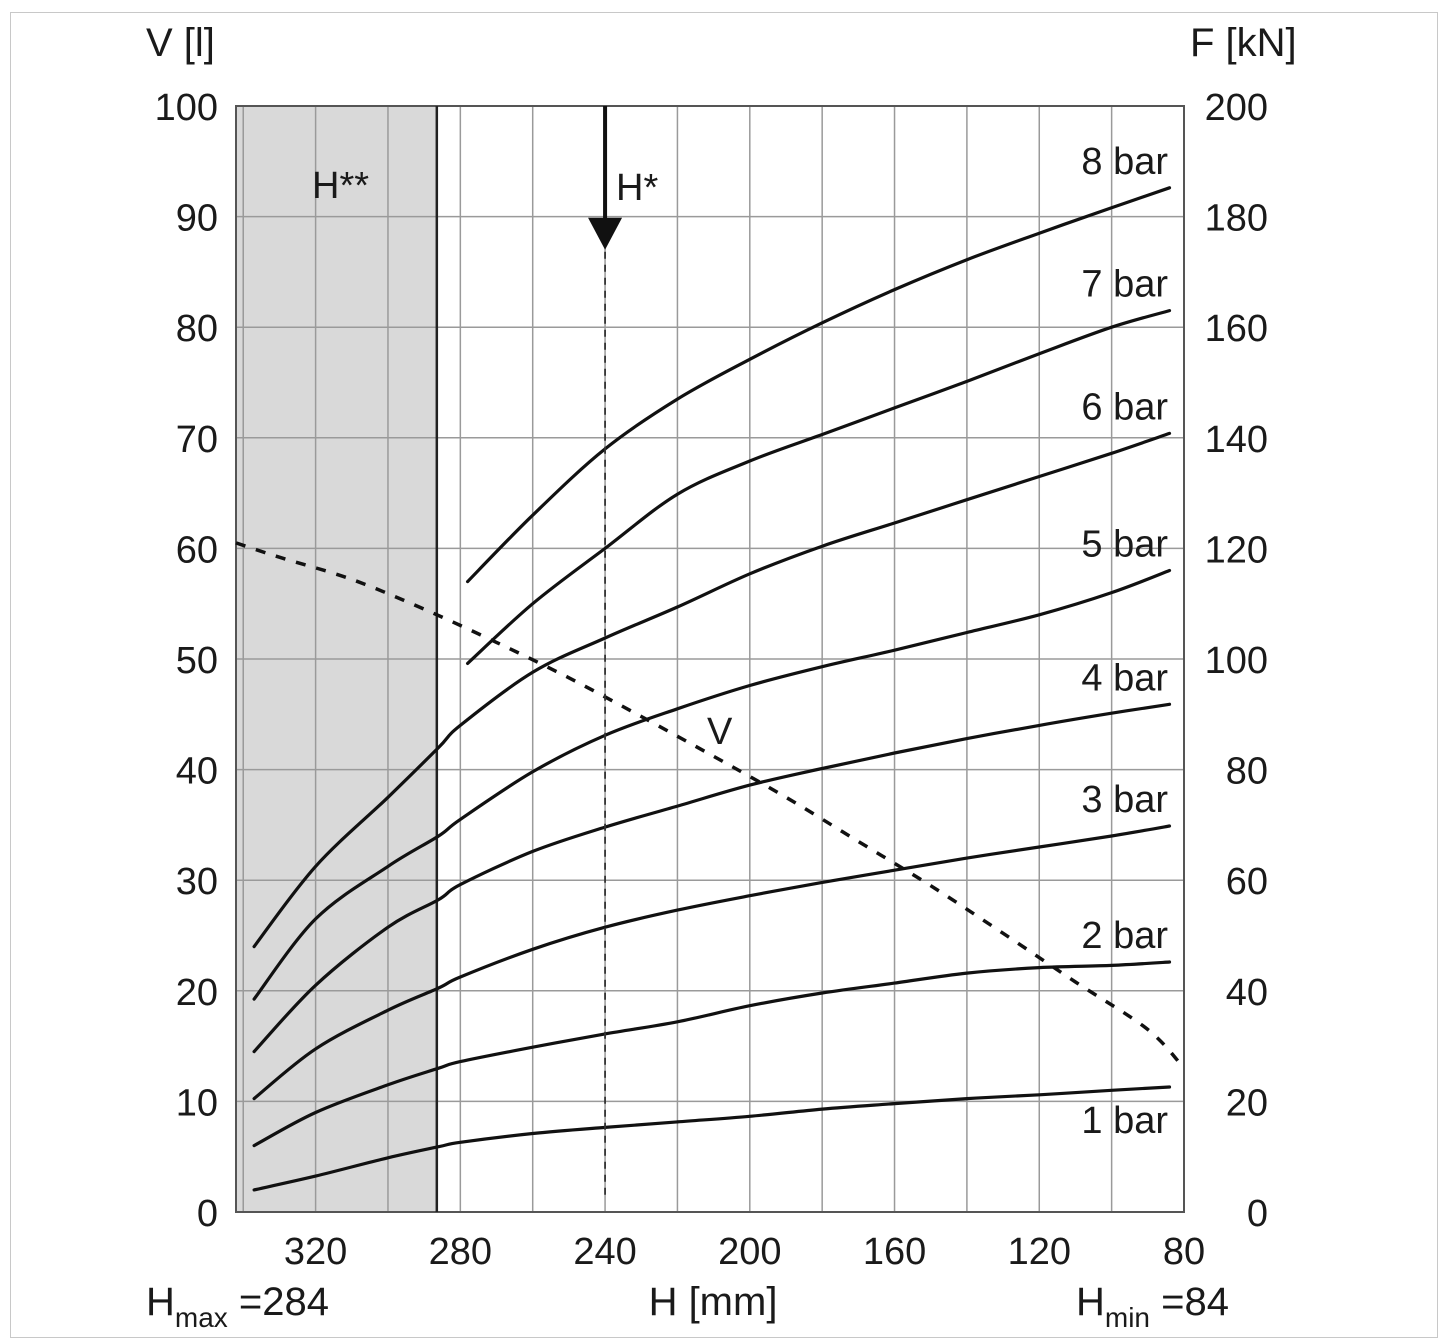 The width and height of the screenshot is (1440, 1340). Describe the element at coordinates (197, 550) in the screenshot. I see `y-left-tick-60: 60` at that location.